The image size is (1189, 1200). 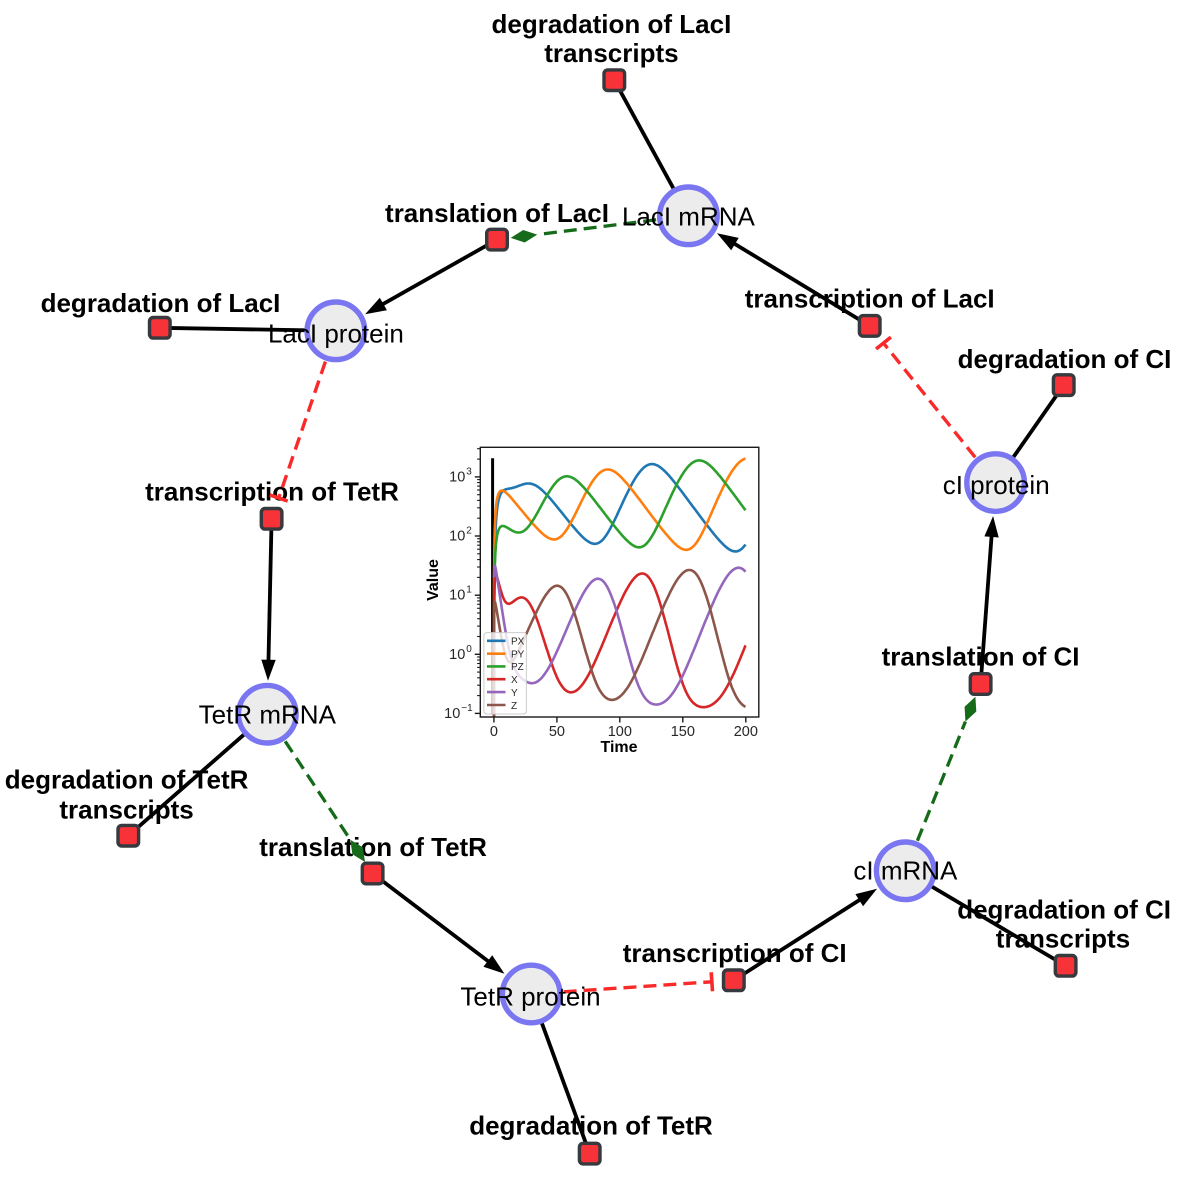 I want to click on svg-text: cI protein, so click(x=996, y=485).